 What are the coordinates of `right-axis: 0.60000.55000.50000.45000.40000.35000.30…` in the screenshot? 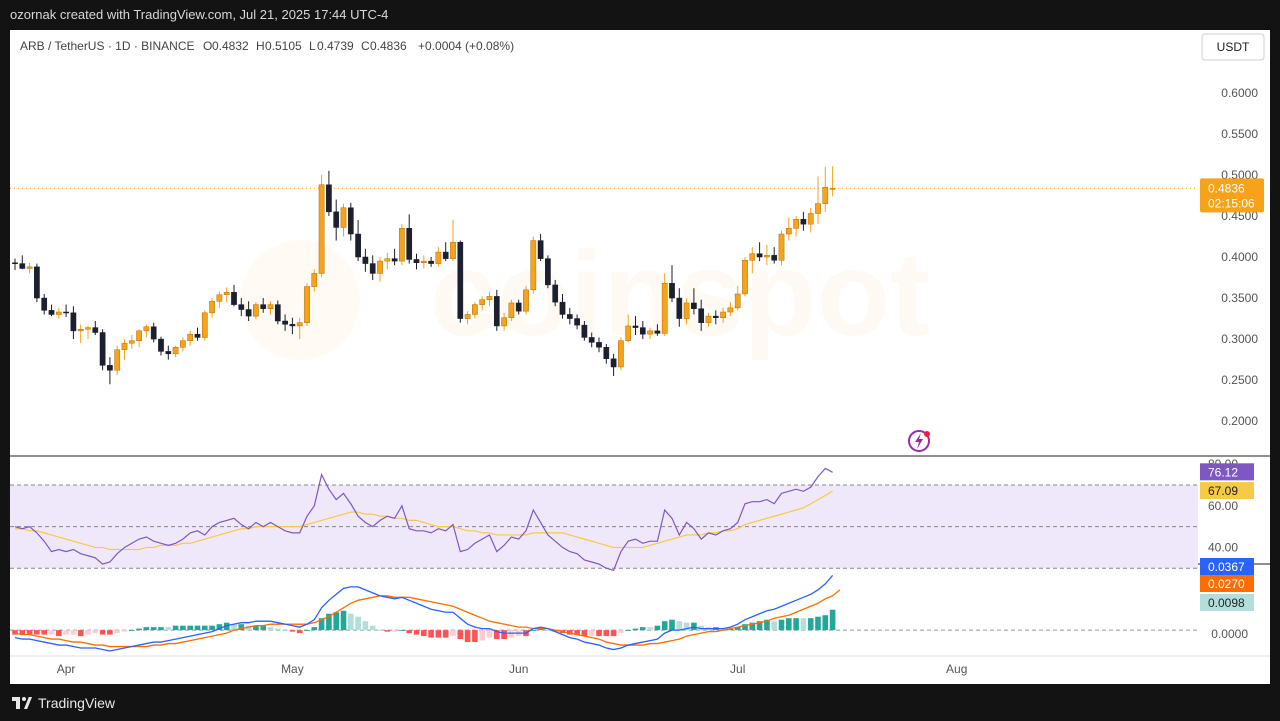 It's located at (1232, 363).